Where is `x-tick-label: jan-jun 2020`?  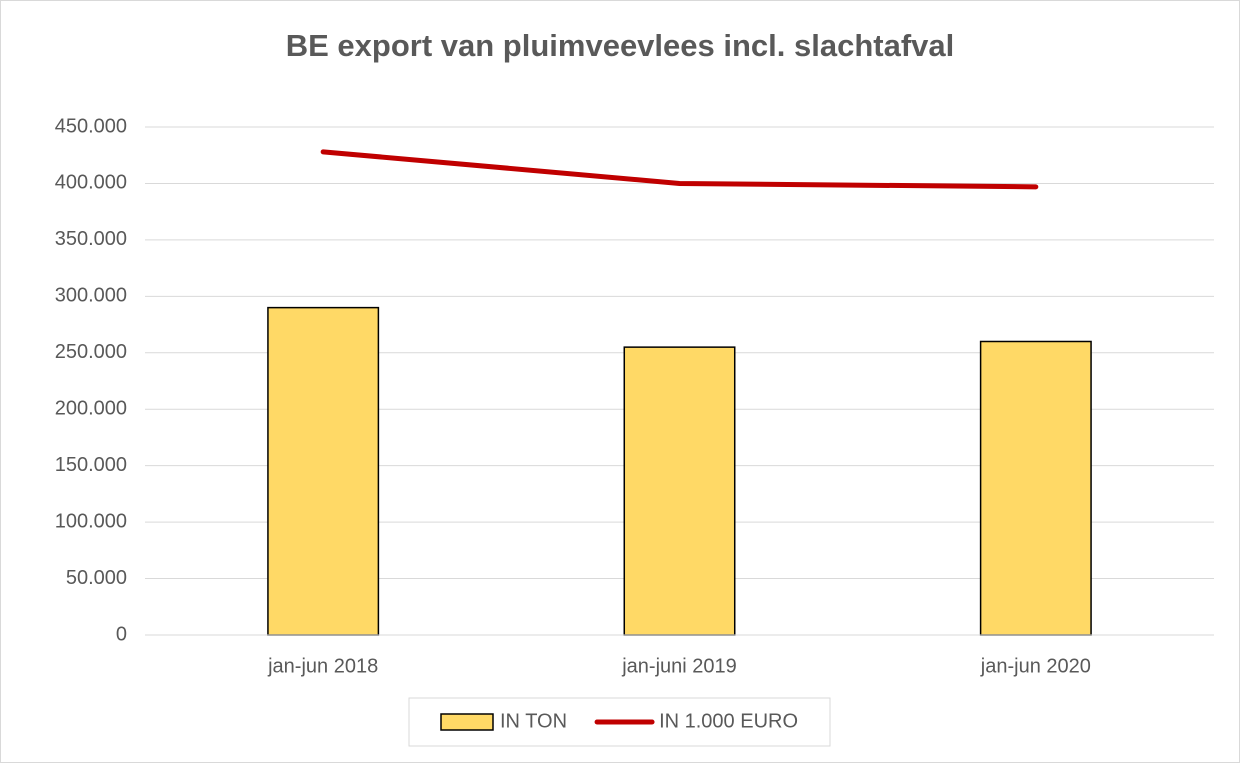 x-tick-label: jan-jun 2020 is located at coordinates (1035, 666).